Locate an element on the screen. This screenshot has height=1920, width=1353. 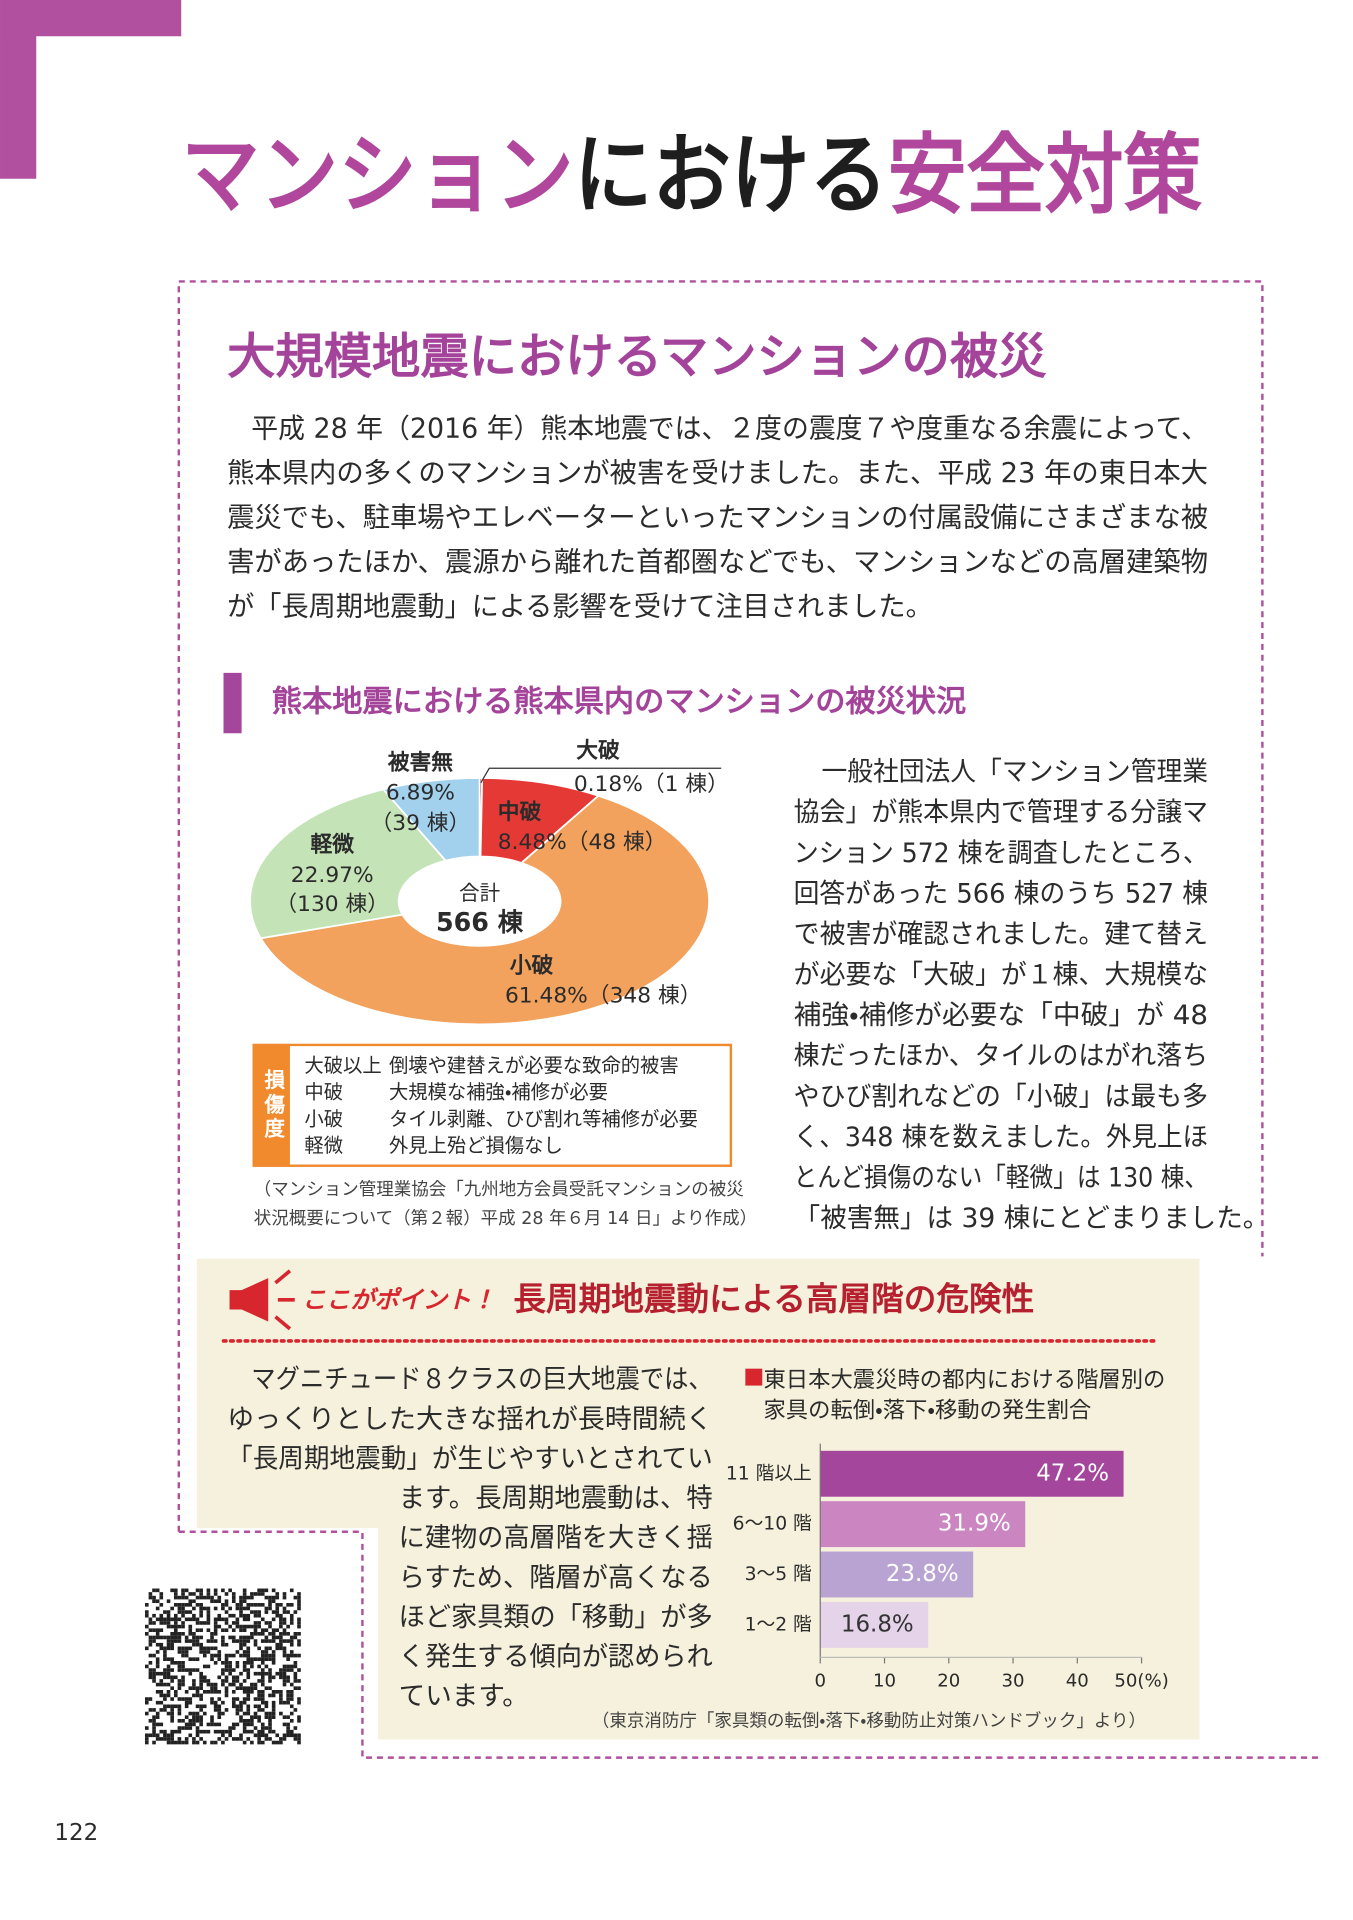
megaphone is located at coordinates (262, 1300).